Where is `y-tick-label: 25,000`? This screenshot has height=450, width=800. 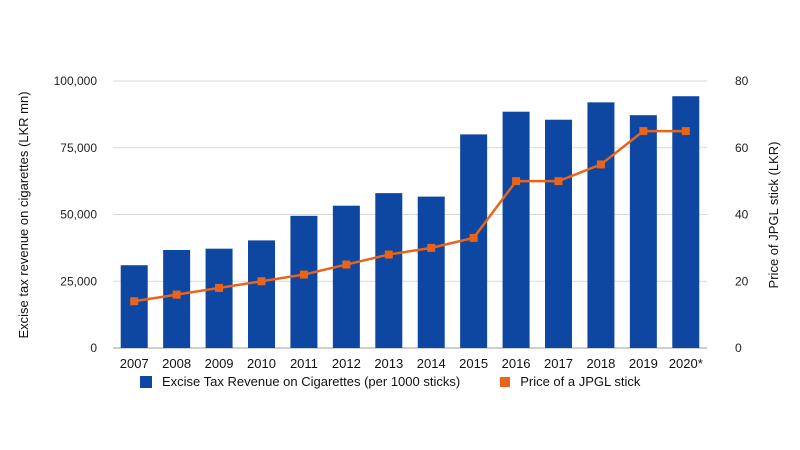
y-tick-label: 25,000 is located at coordinates (78, 281).